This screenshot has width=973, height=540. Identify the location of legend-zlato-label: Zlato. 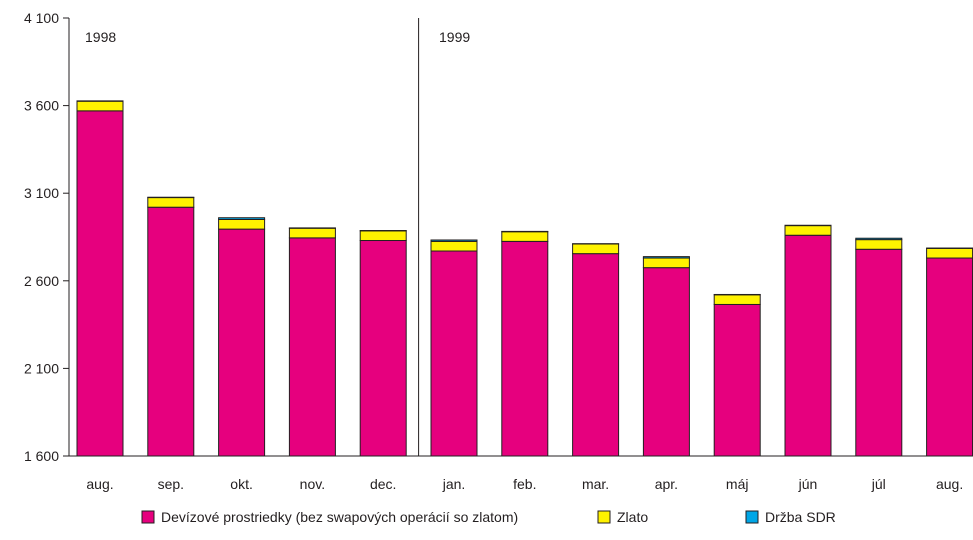
(632, 517).